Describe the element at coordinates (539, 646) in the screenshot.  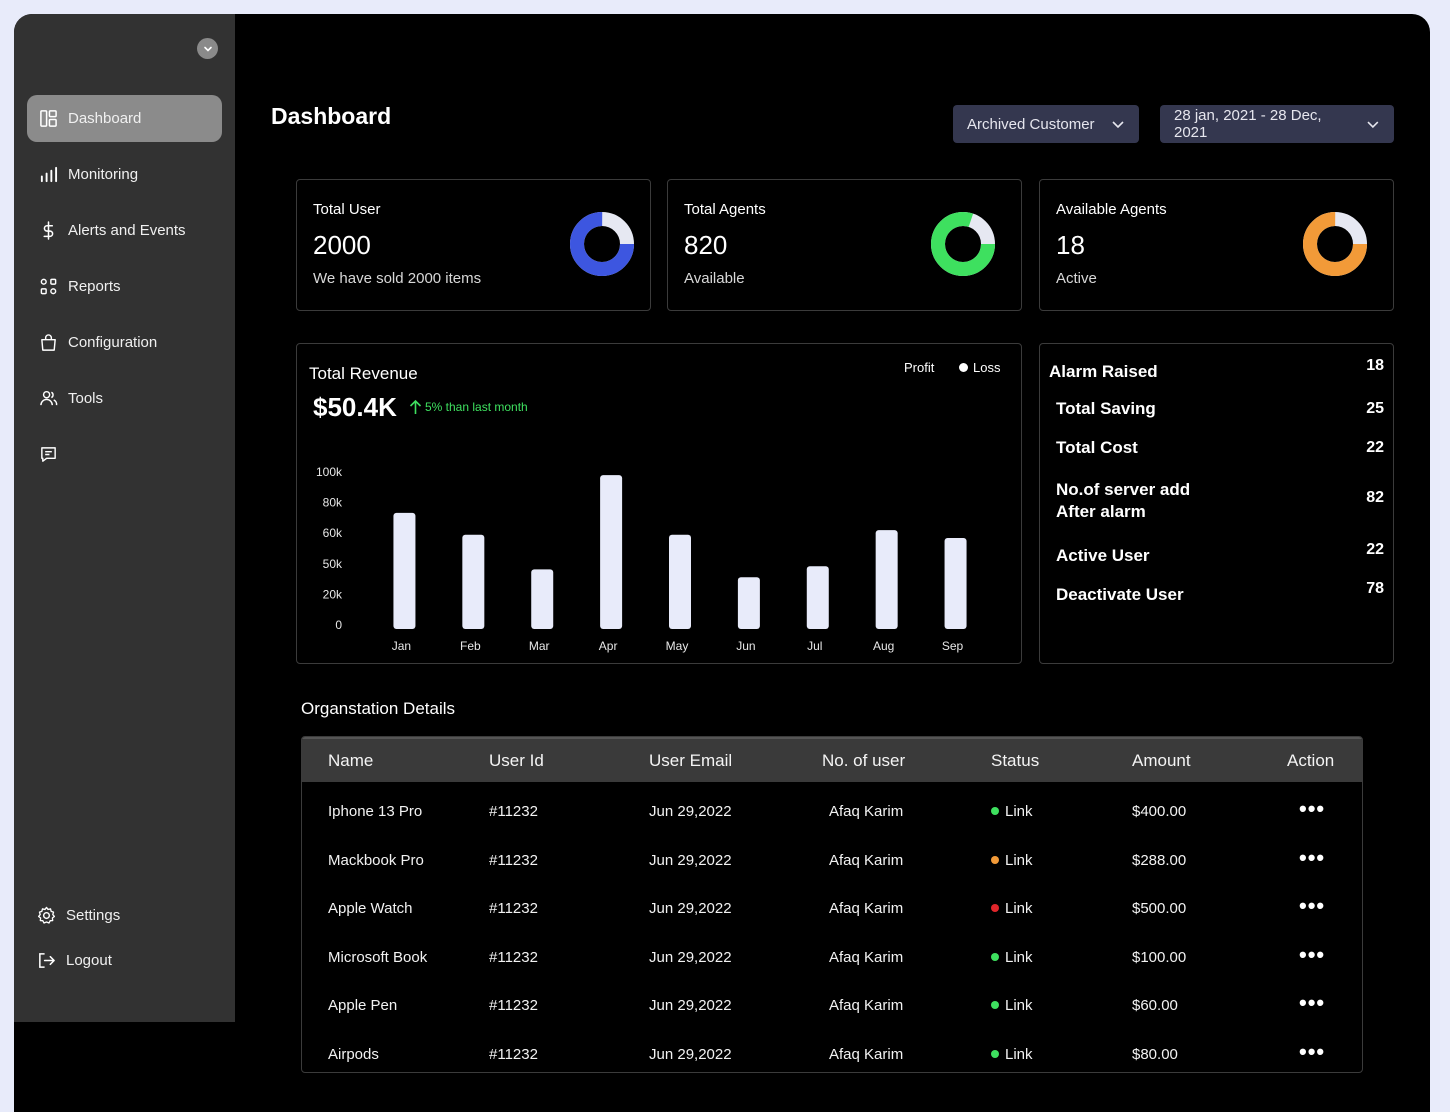
I see `x-tick-label: Mar` at that location.